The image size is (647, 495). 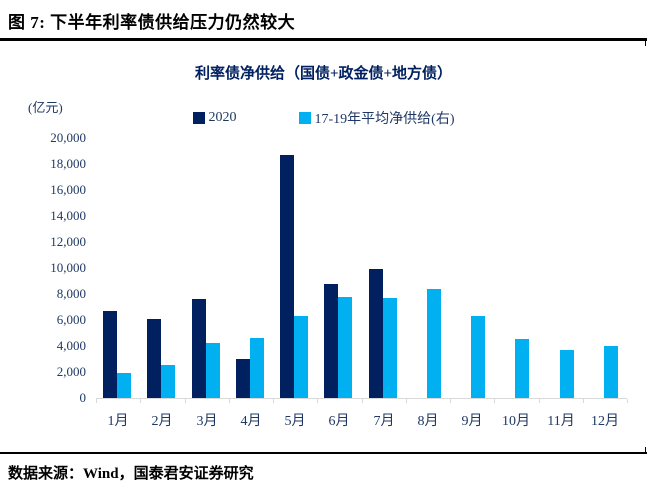 What do you see at coordinates (71, 371) in the screenshot?
I see `y-tick-label-2000: 2,000` at bounding box center [71, 371].